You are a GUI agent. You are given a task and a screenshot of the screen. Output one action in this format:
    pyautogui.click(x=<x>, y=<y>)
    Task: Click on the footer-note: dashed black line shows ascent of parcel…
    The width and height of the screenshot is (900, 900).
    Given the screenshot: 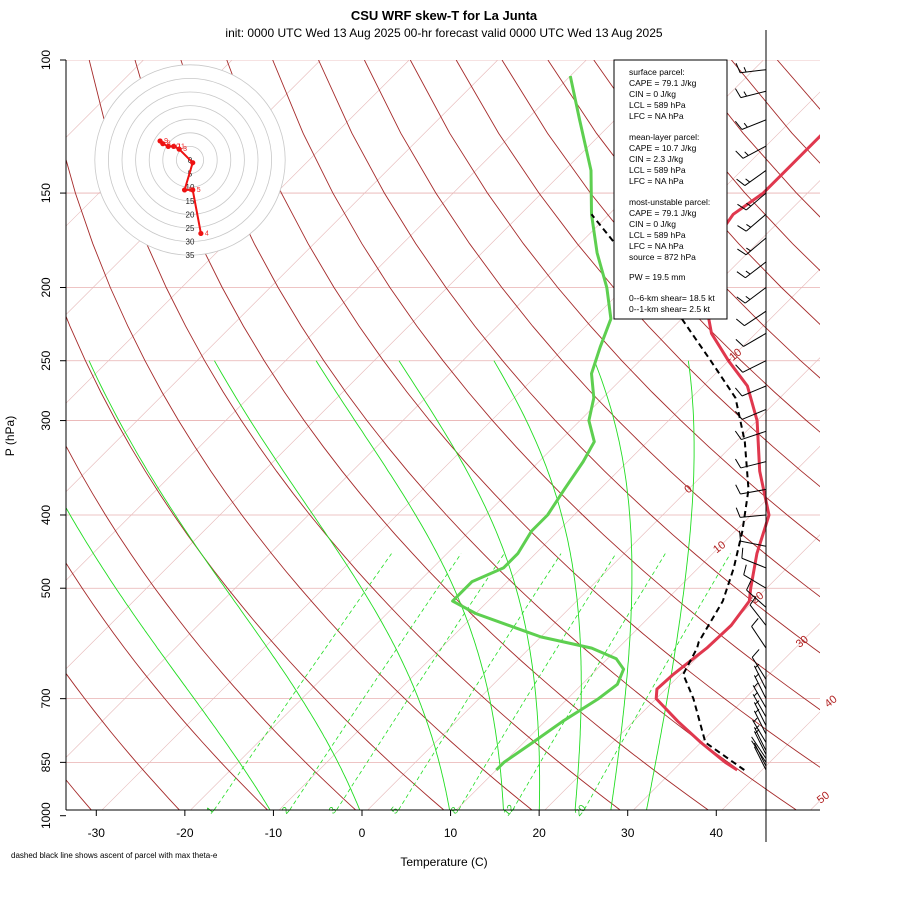 What is the action you would take?
    pyautogui.click(x=114, y=855)
    